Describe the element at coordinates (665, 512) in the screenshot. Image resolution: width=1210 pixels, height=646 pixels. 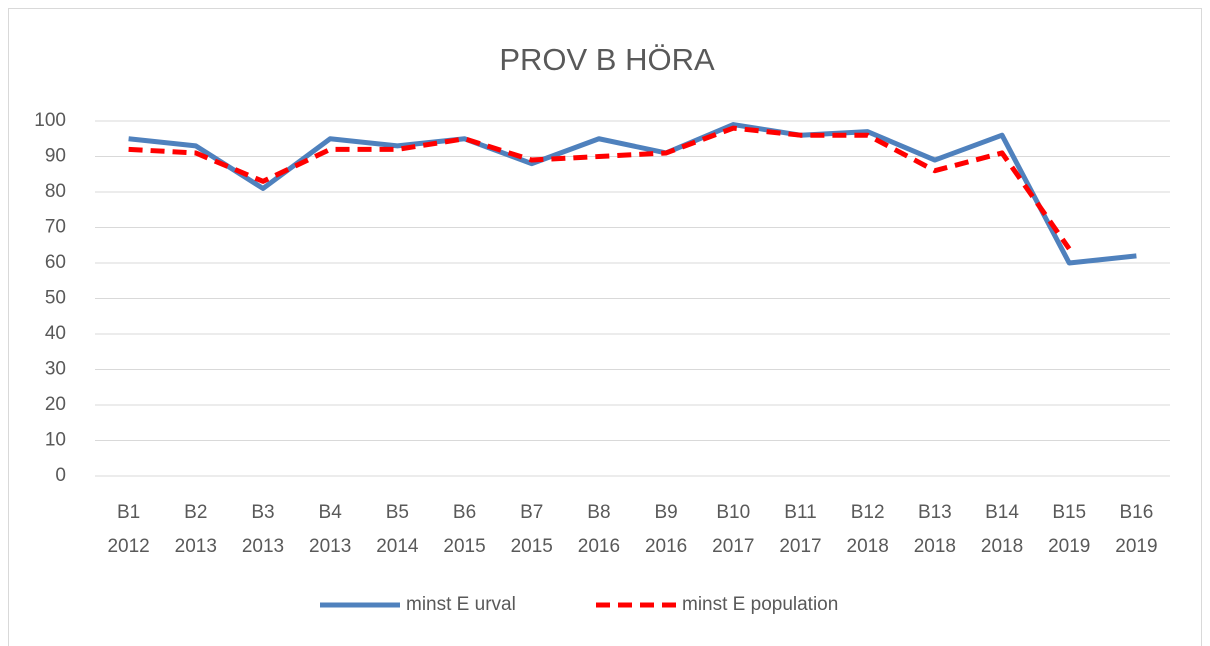
I see `x-tick-label: B9` at that location.